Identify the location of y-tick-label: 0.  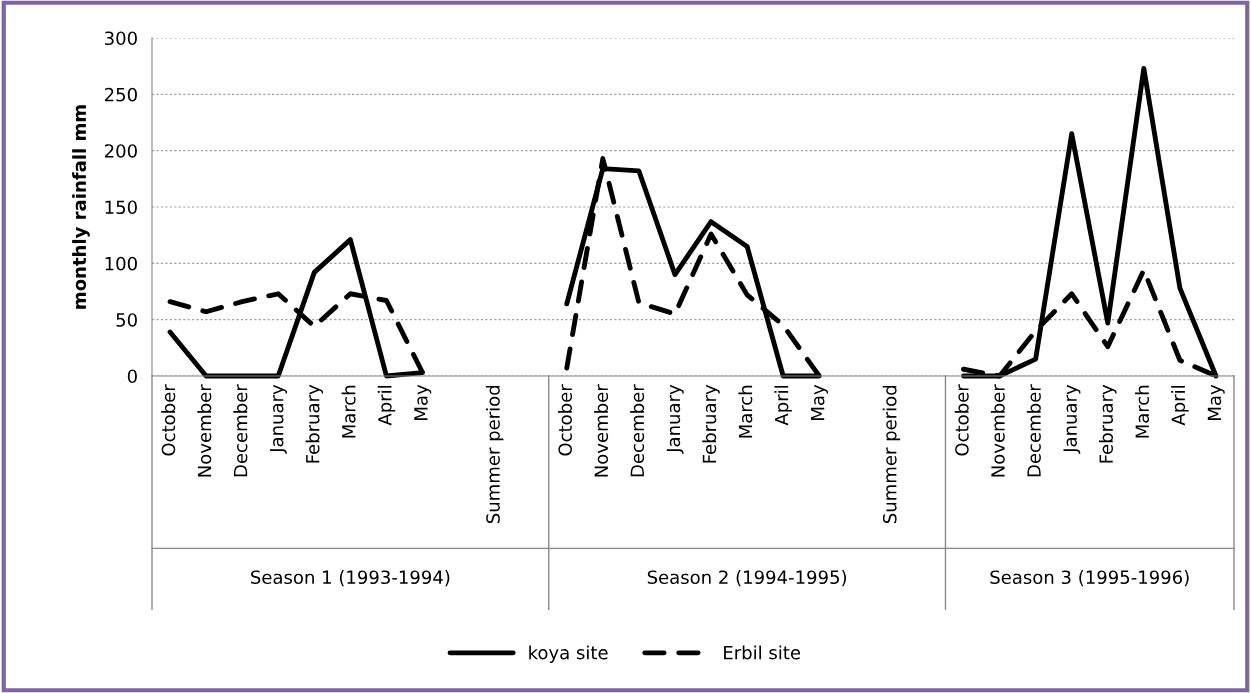
(132, 376).